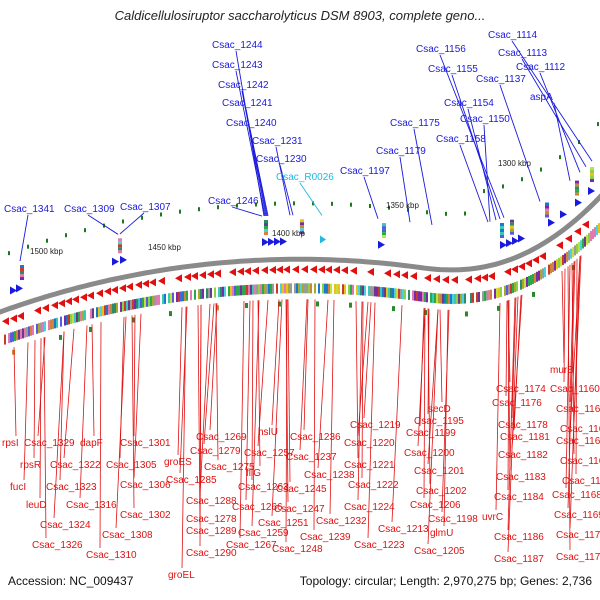 This screenshot has width=600, height=600. I want to click on gene-label-uvrc: uvrC, so click(492, 517).